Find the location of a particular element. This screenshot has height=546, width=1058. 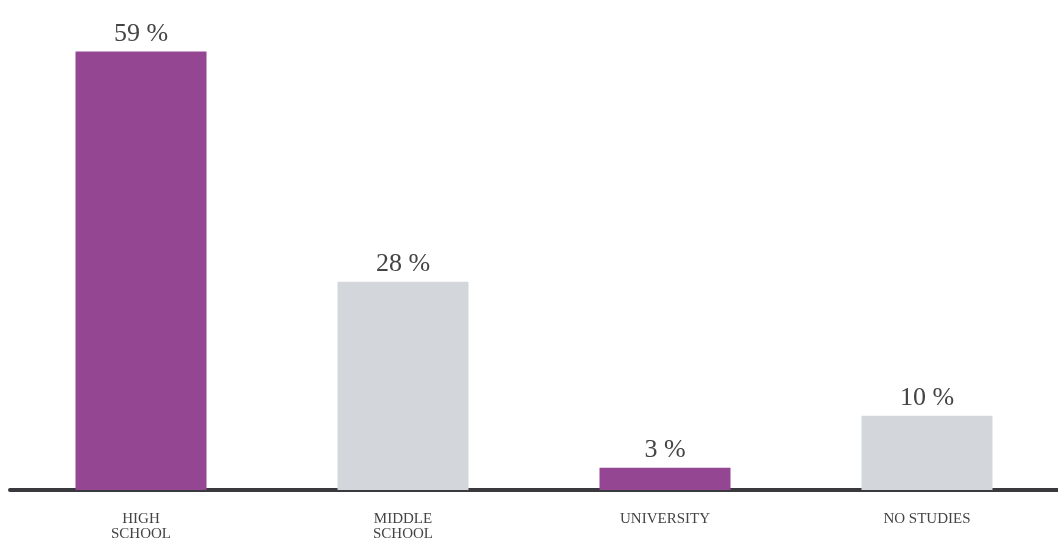

x-tick-label: HIGH SCHOOL is located at coordinates (141, 525).